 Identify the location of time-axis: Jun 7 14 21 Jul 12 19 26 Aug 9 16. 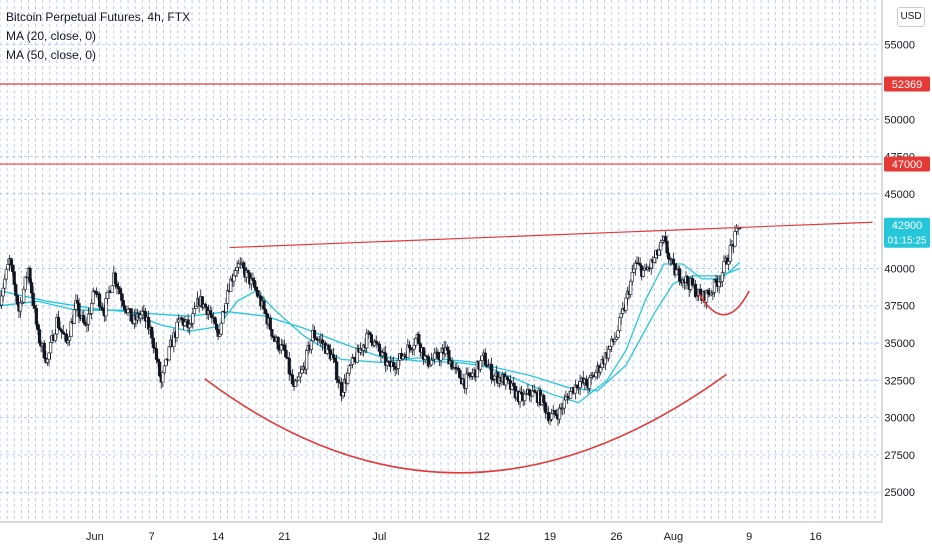
(466, 535).